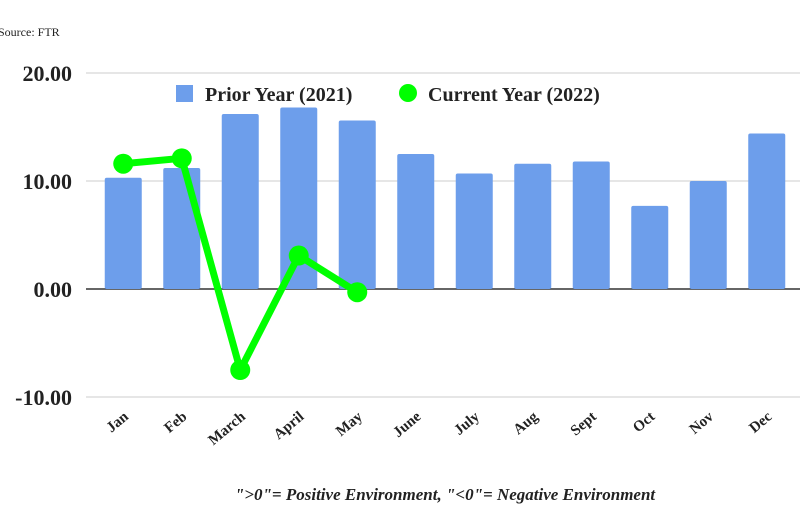  Describe the element at coordinates (644, 422) in the screenshot. I see `x-tick-label: Oct` at that location.